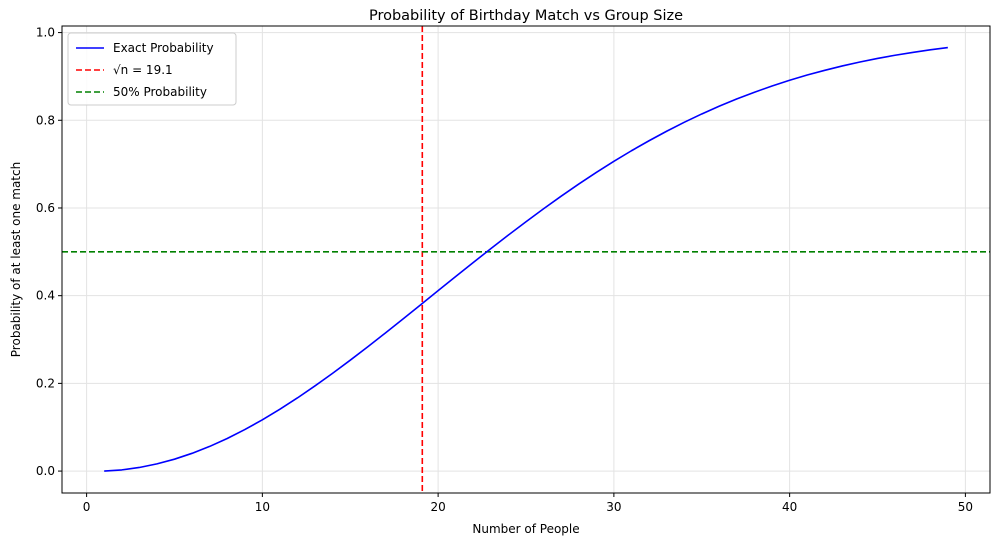  I want to click on legend-entry-exact-probability: Exact Probability, so click(145, 48).